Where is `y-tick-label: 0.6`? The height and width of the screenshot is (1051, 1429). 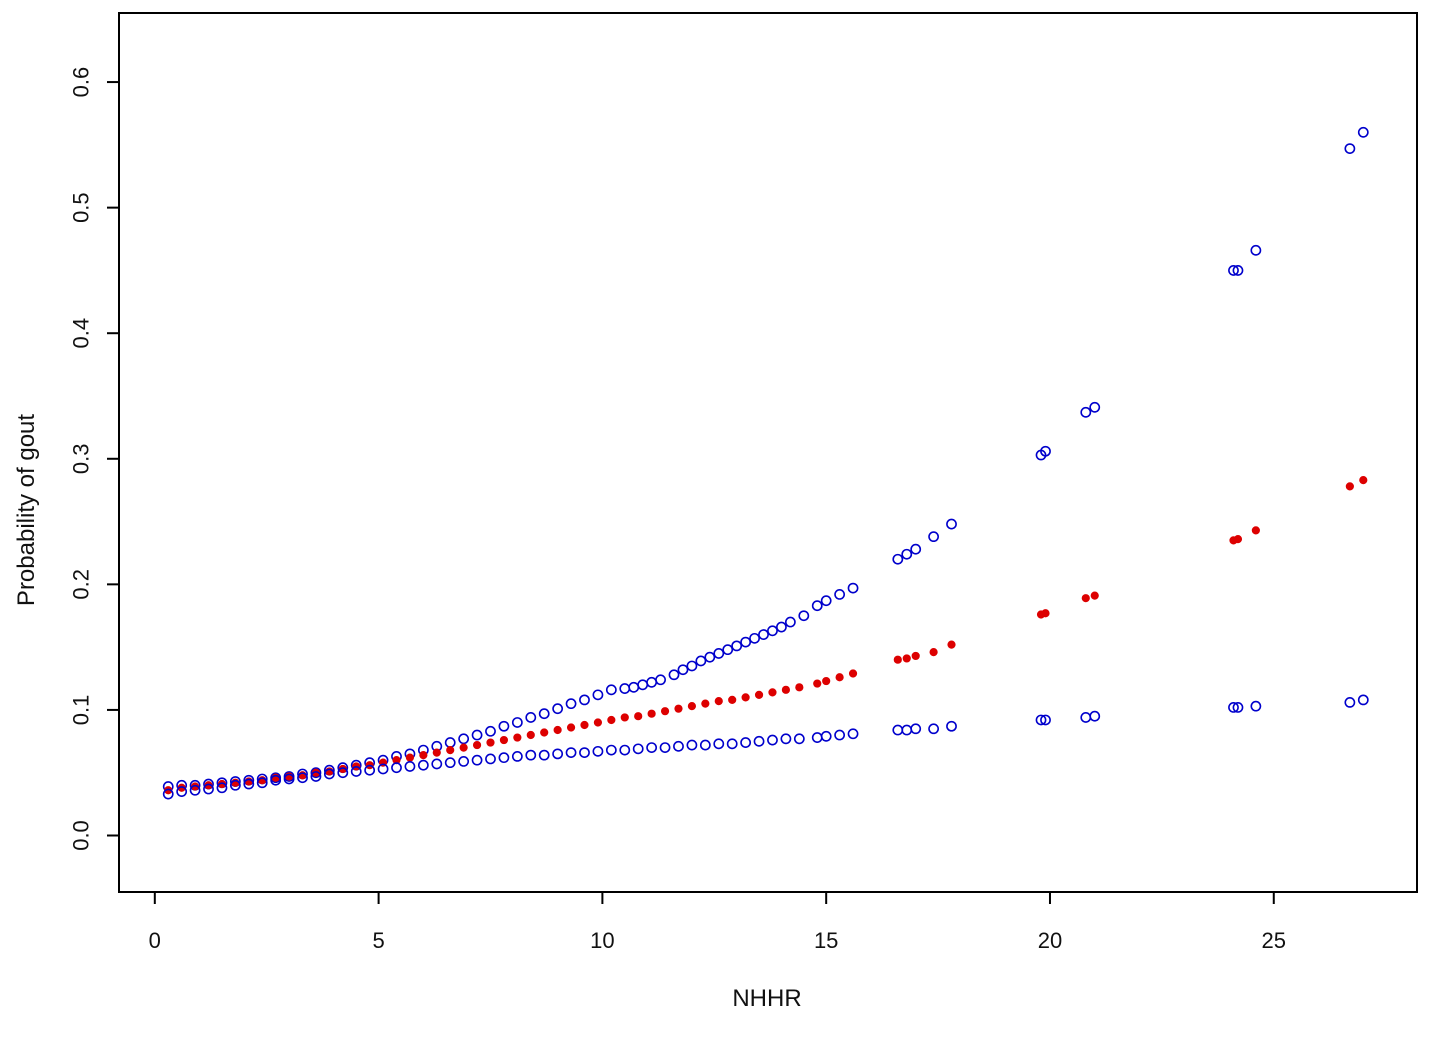 y-tick-label: 0.6 is located at coordinates (81, 82).